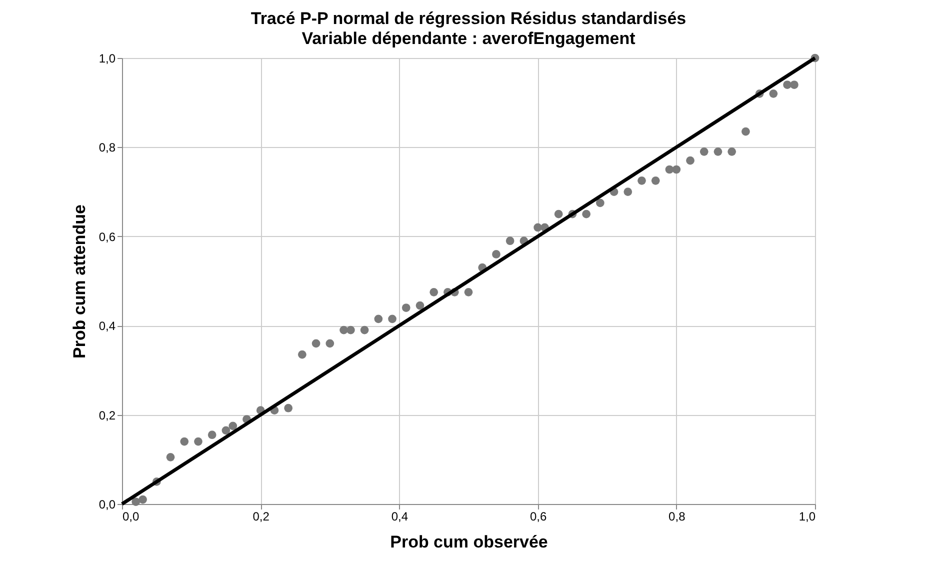 Image resolution: width=929 pixels, height=578 pixels. I want to click on chart-title: Tracé P-P normal de régression Résidus standardisés, so click(468, 18).